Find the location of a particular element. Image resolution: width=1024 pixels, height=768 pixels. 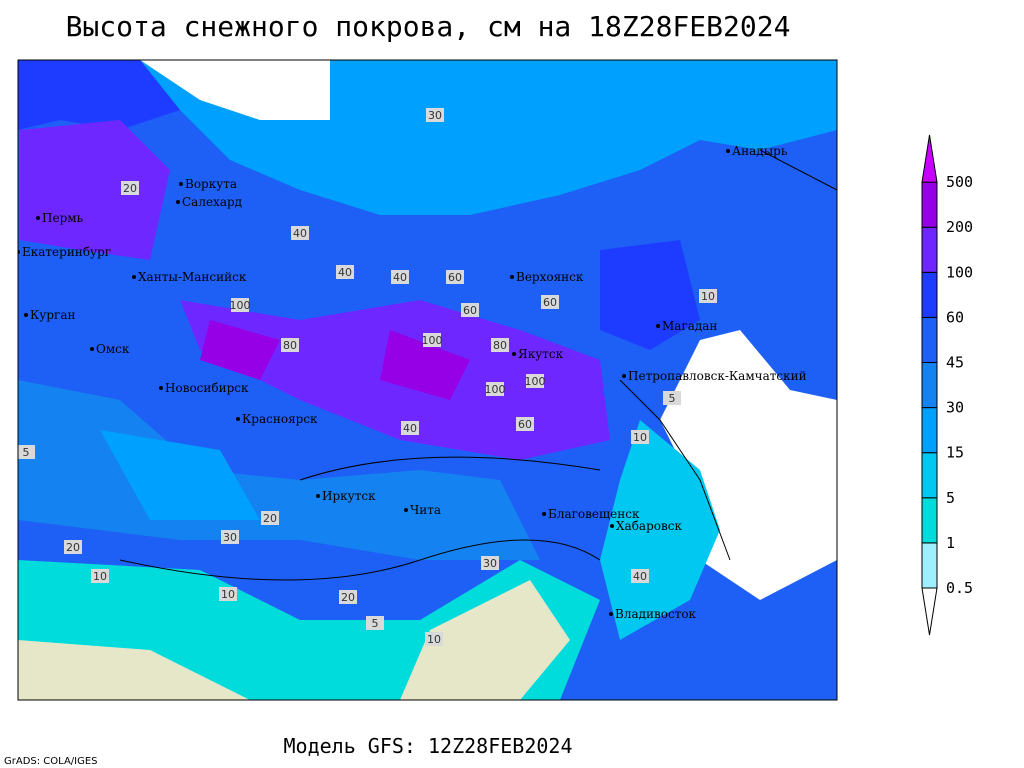

barents-sea is located at coordinates (235, 90).